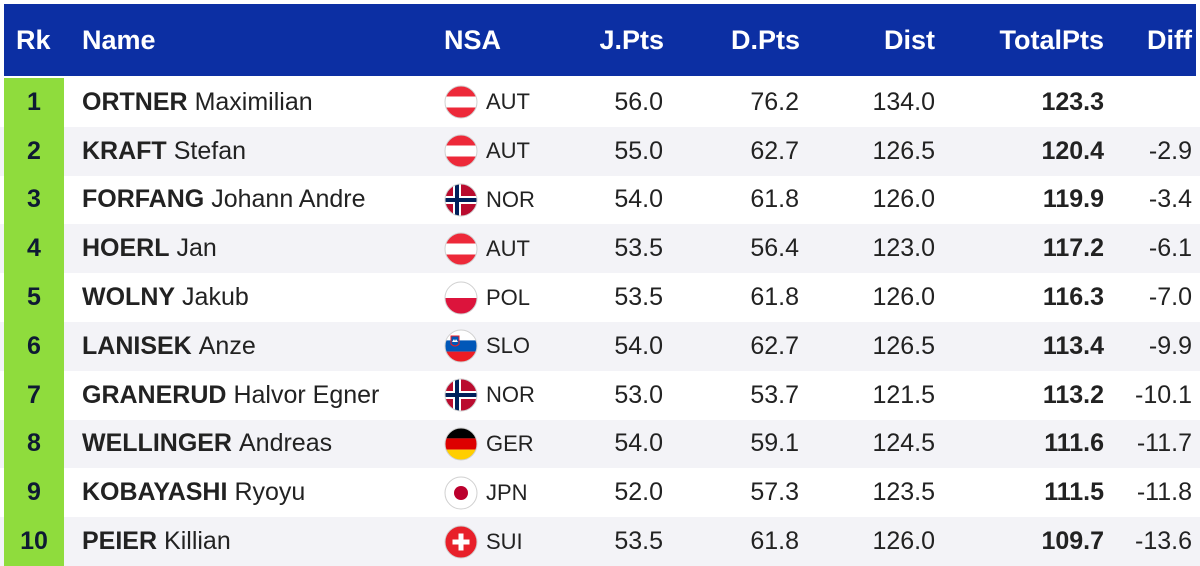 The image size is (1200, 566). Describe the element at coordinates (33, 39) in the screenshot. I see `header-rank: Rk` at that location.